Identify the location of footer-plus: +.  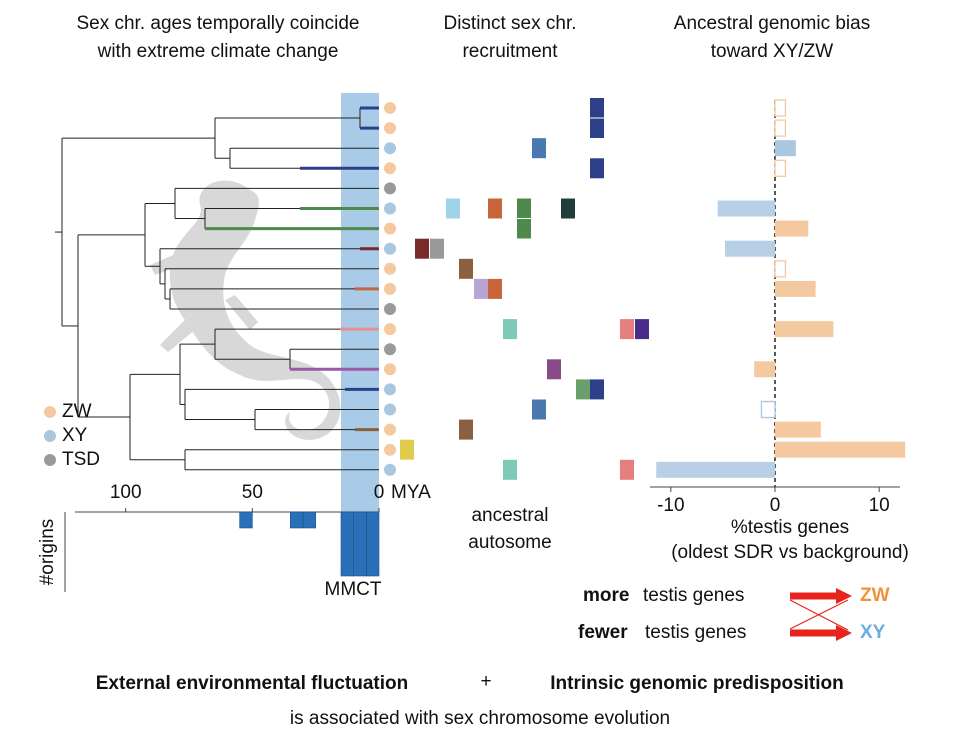
(485, 681).